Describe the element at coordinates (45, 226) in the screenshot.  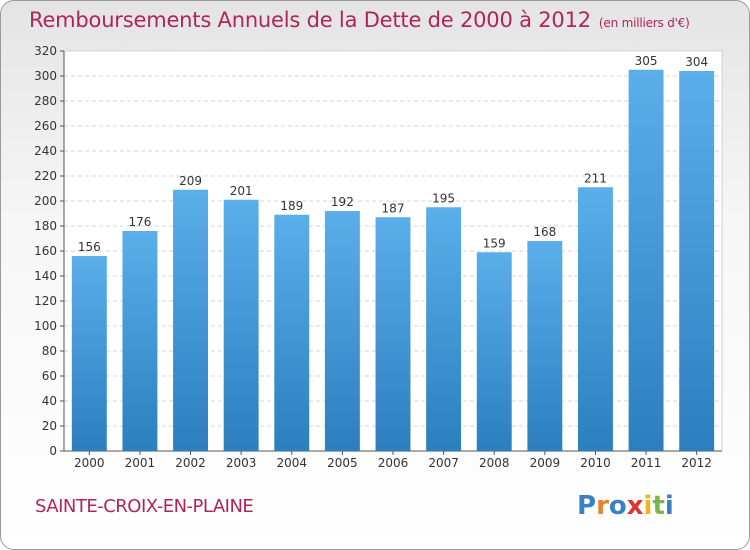
I see `y-tick-label: 180` at that location.